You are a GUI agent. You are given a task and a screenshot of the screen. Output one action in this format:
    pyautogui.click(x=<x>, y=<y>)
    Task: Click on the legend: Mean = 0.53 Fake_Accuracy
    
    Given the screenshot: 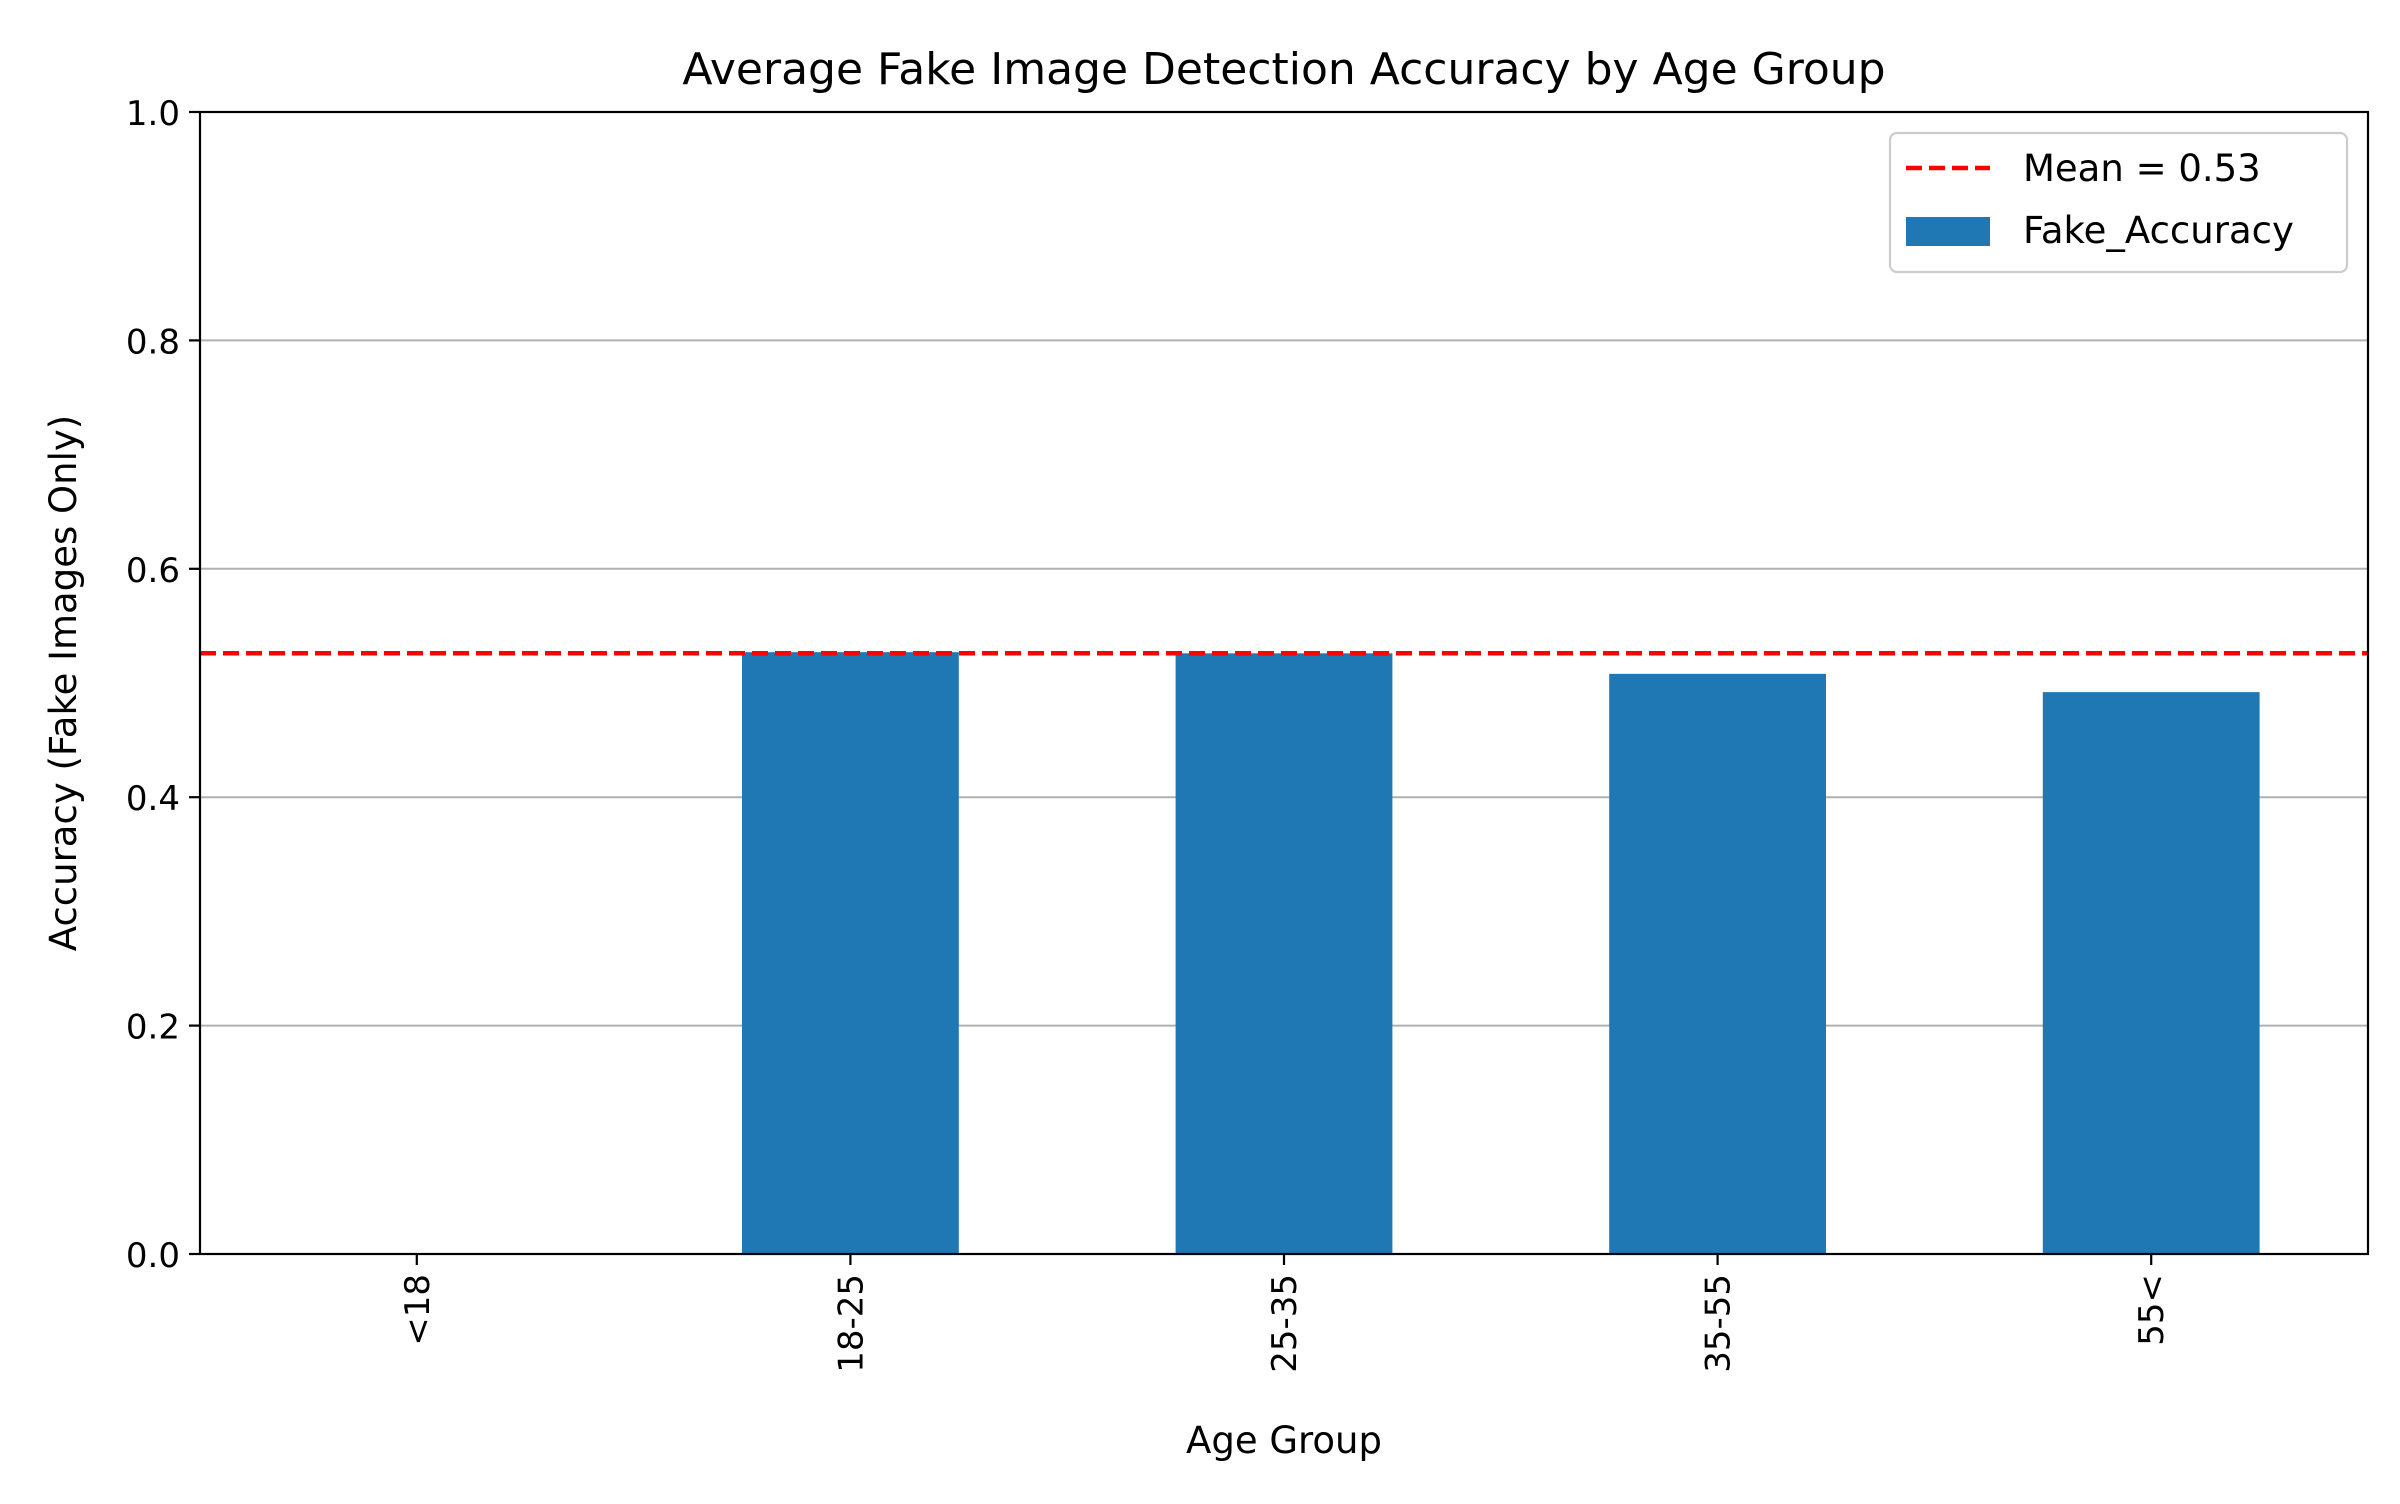 What is the action you would take?
    pyautogui.click(x=2118, y=202)
    